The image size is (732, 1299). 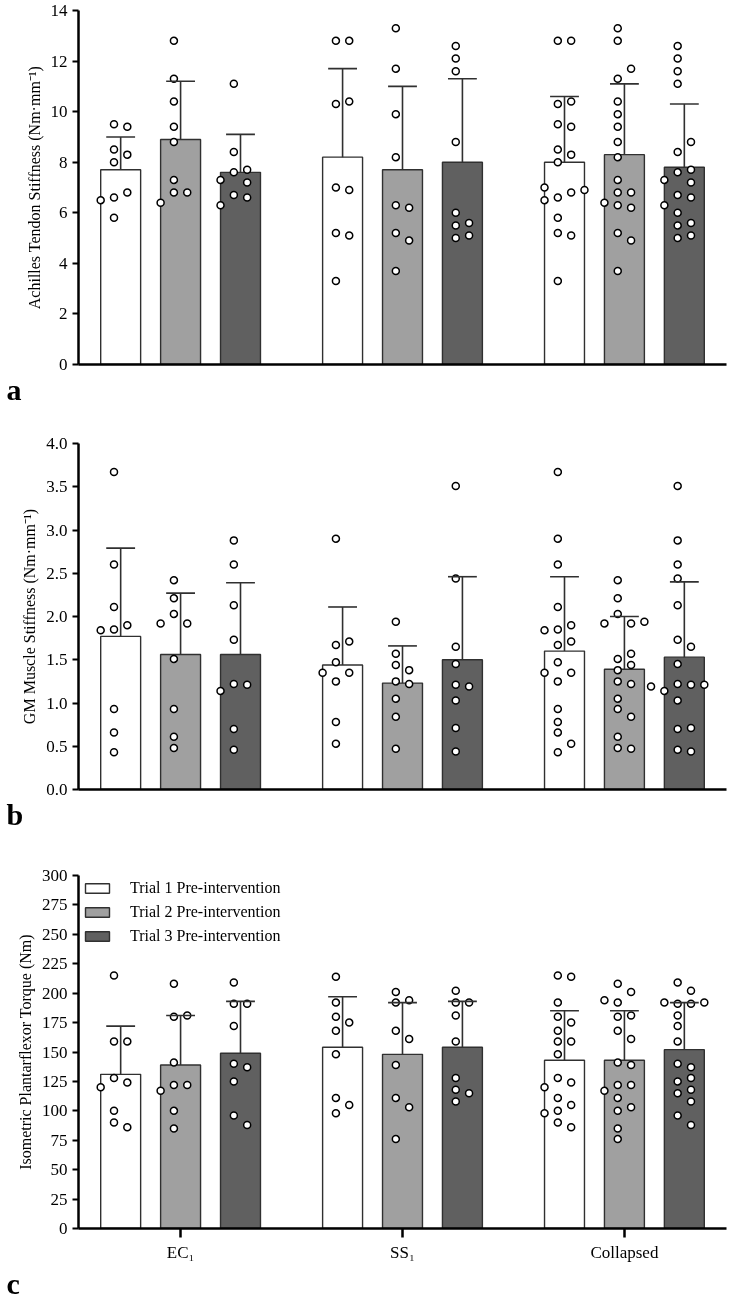 What do you see at coordinates (57, 789) in the screenshot?
I see `y-tick-label: 0.0` at bounding box center [57, 789].